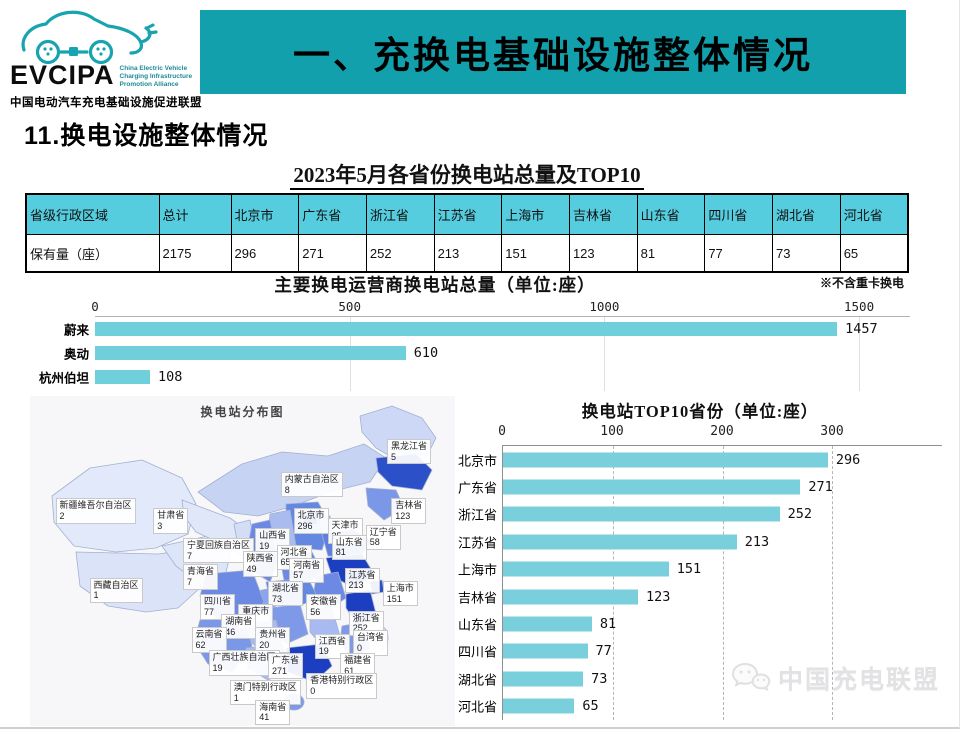 The height and width of the screenshot is (729, 960). I want to click on table-value-cell: 2175, so click(195, 253).